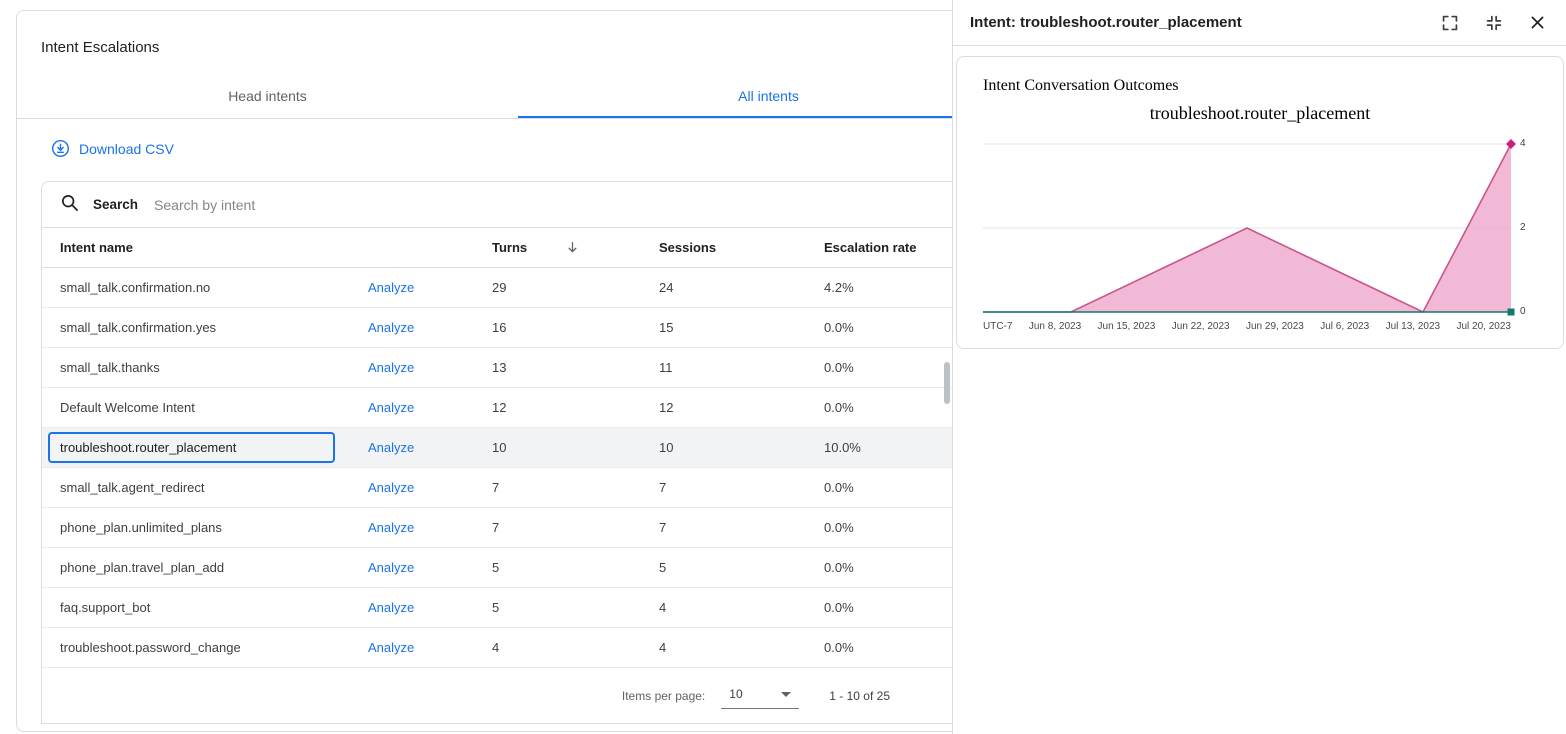  What do you see at coordinates (135, 287) in the screenshot?
I see `intent-name: small_talk.confirmation.no` at bounding box center [135, 287].